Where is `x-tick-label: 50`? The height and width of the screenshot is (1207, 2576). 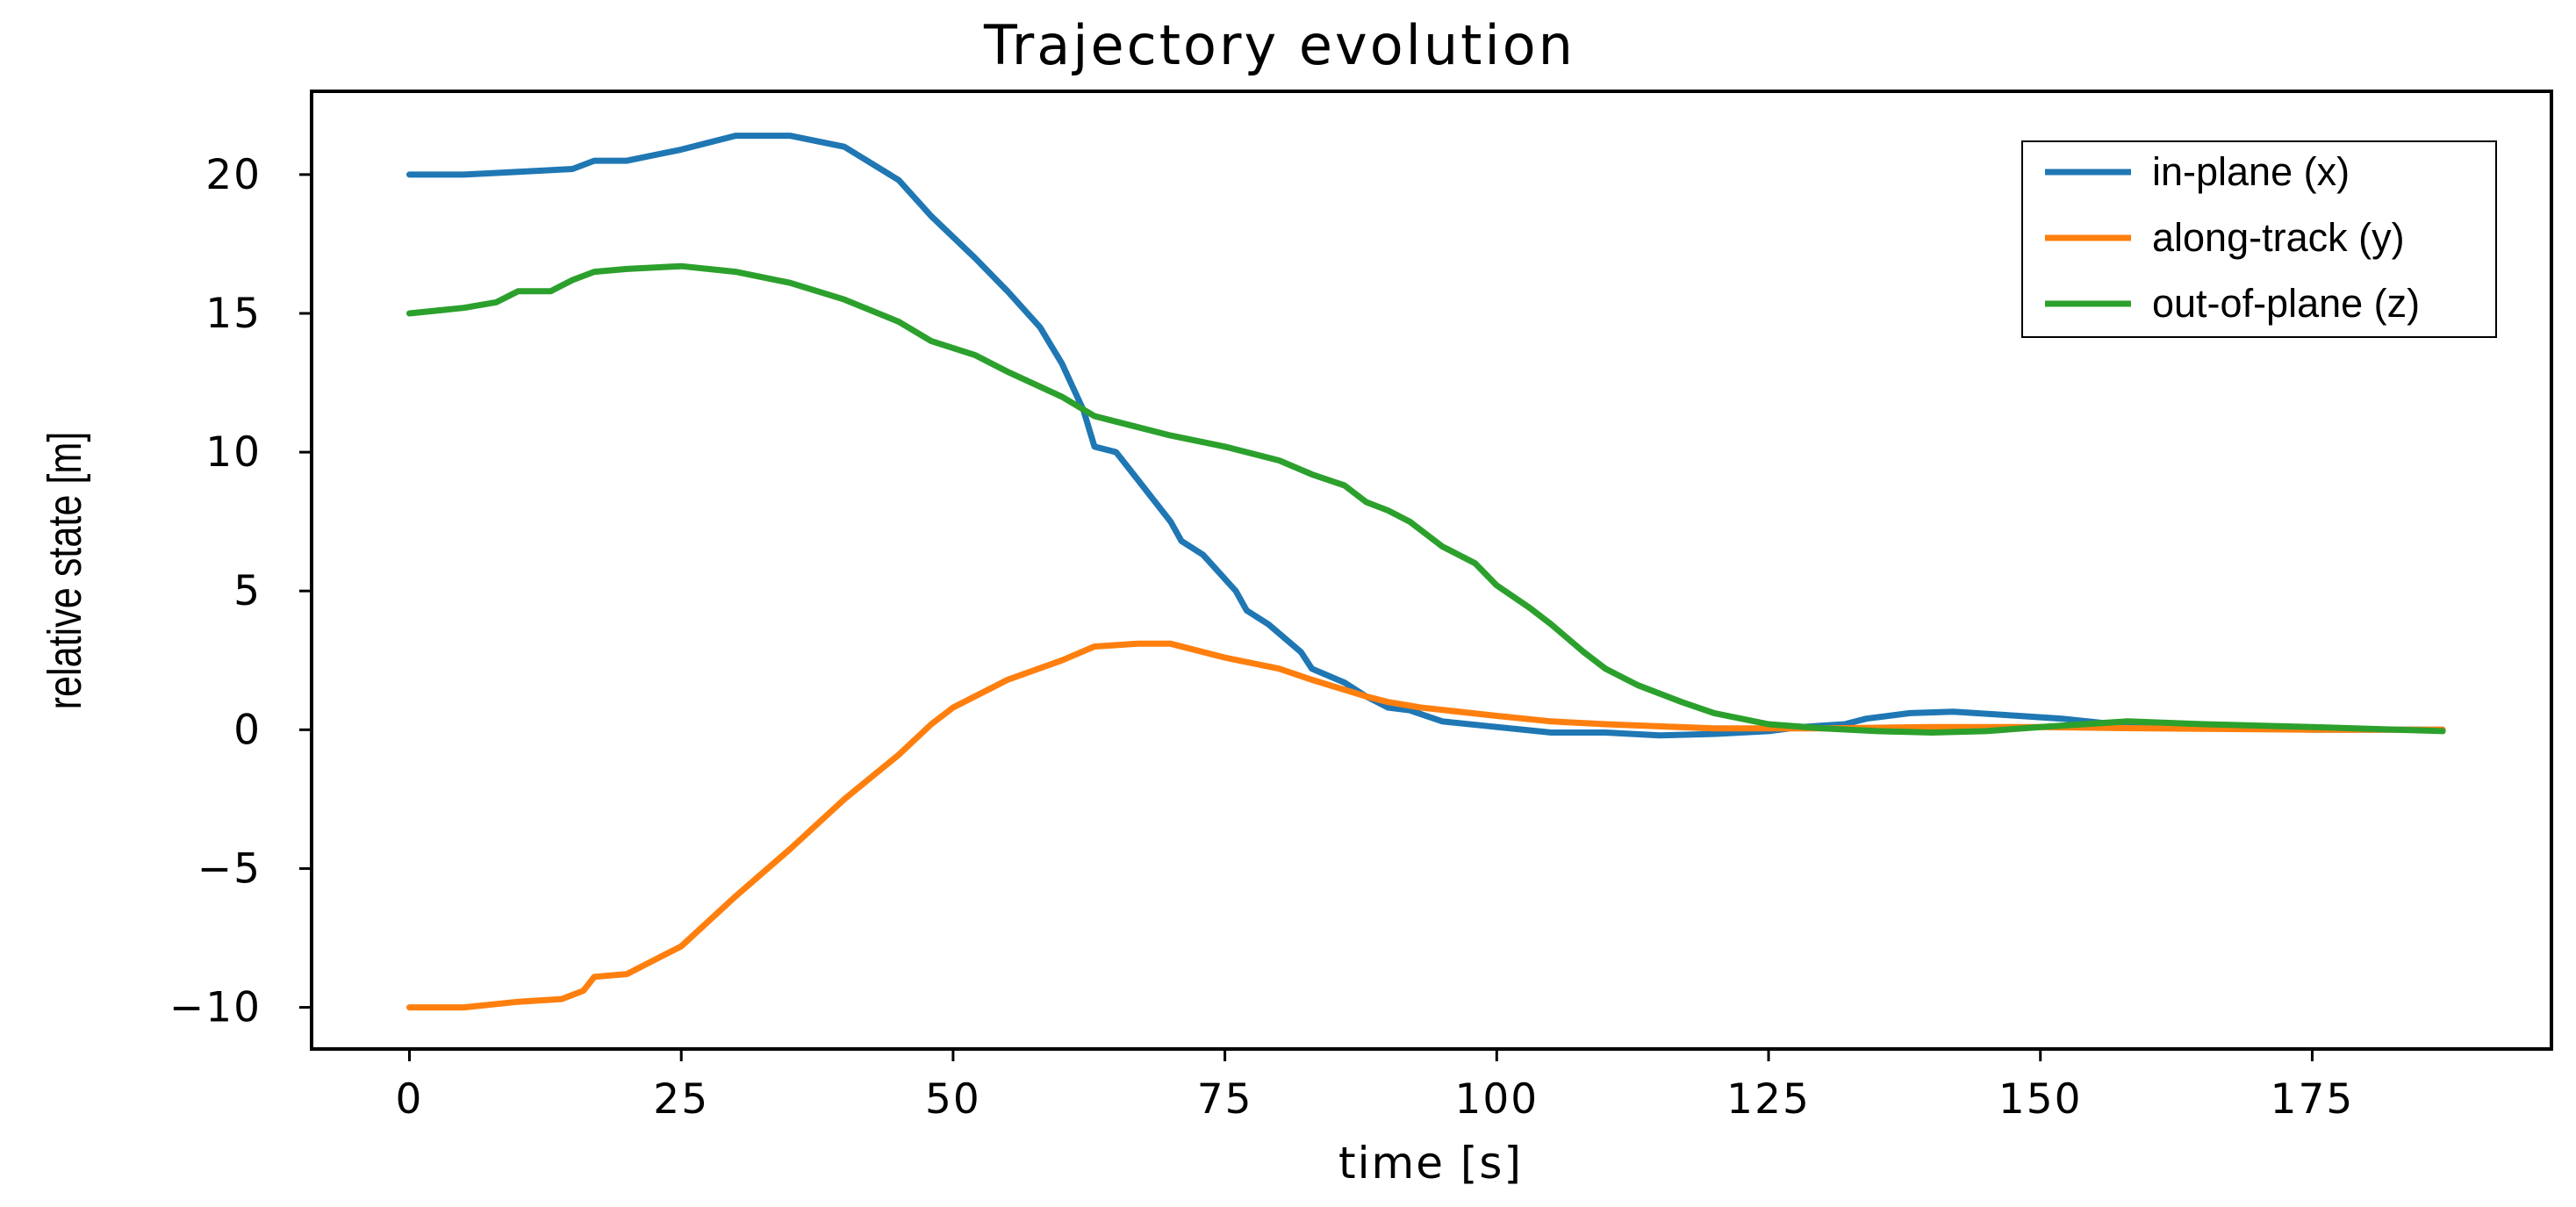 x-tick-label: 50 is located at coordinates (953, 1100).